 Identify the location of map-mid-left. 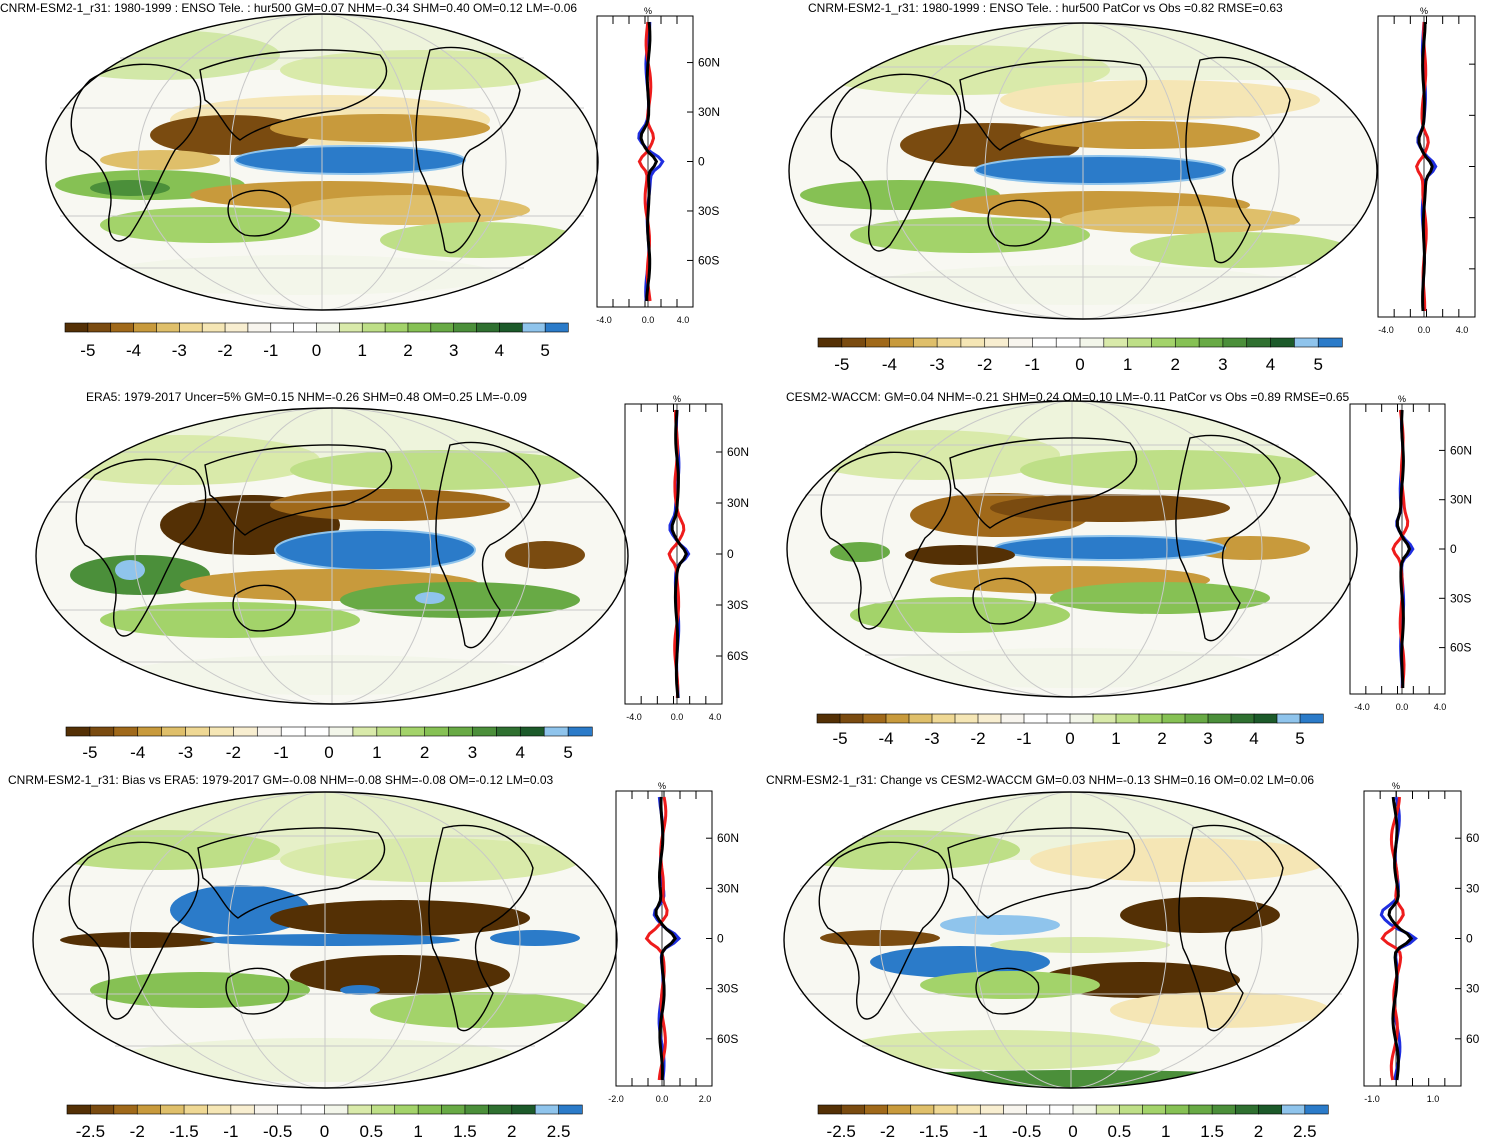
(332, 556).